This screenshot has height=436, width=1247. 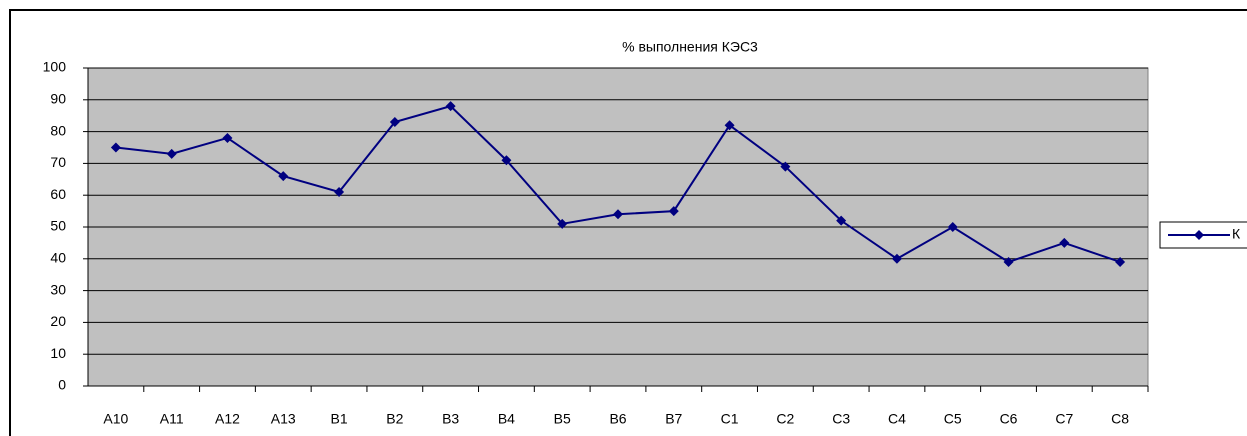 What do you see at coordinates (58, 258) in the screenshot?
I see `y-tick-label: 40` at bounding box center [58, 258].